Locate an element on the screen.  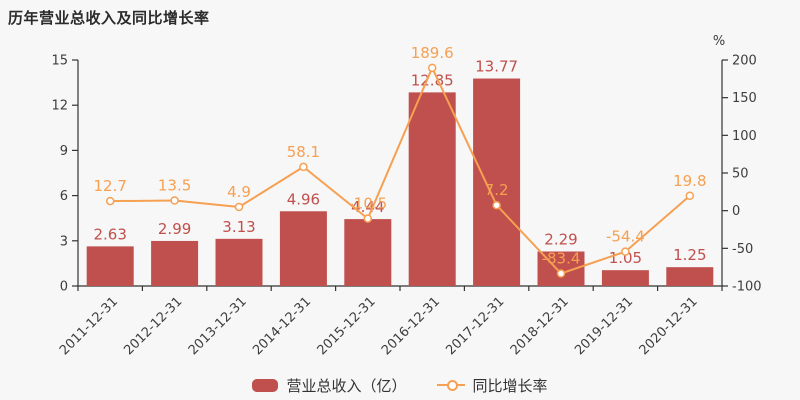
right-axis-tick-label: 200 is located at coordinates (744, 61).